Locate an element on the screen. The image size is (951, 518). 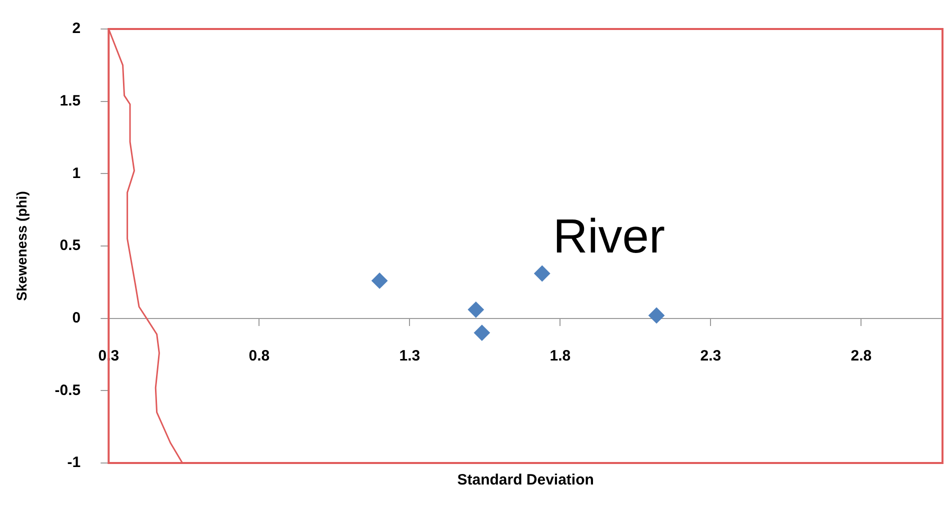
y-tick-label: 0 is located at coordinates (76, 317).